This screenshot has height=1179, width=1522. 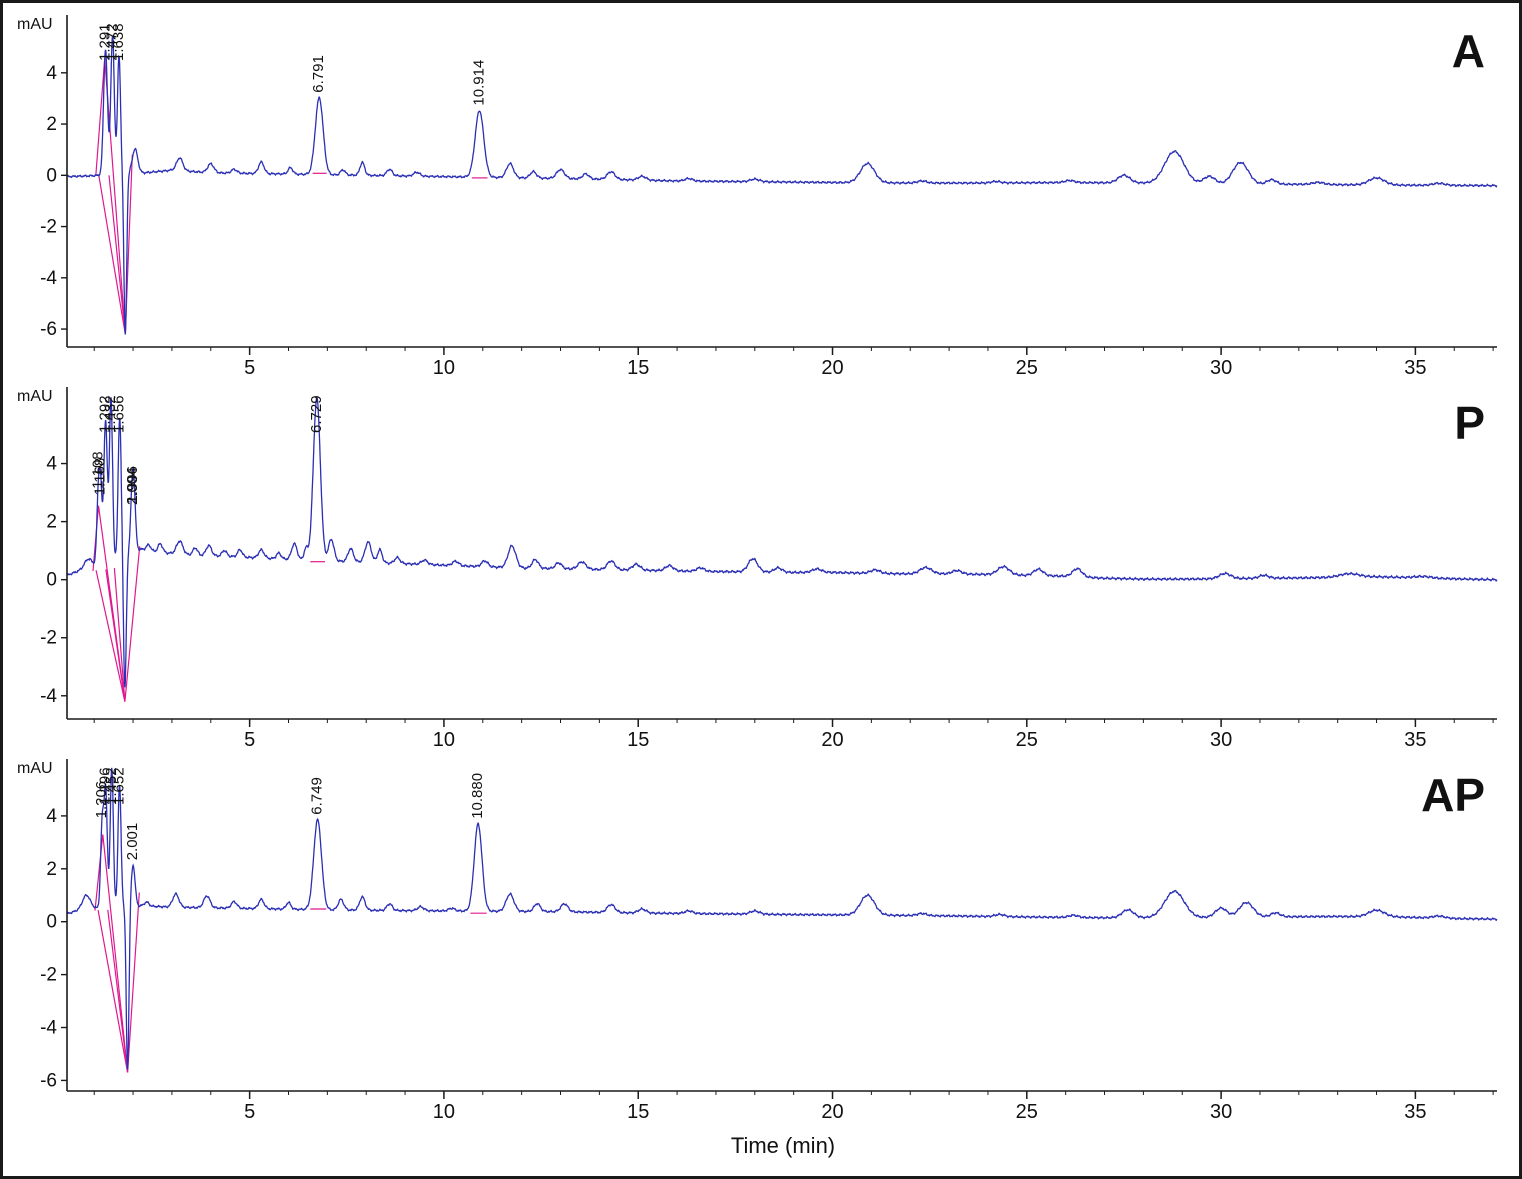 What do you see at coordinates (132, 842) in the screenshot?
I see `peak-label: 2.001` at bounding box center [132, 842].